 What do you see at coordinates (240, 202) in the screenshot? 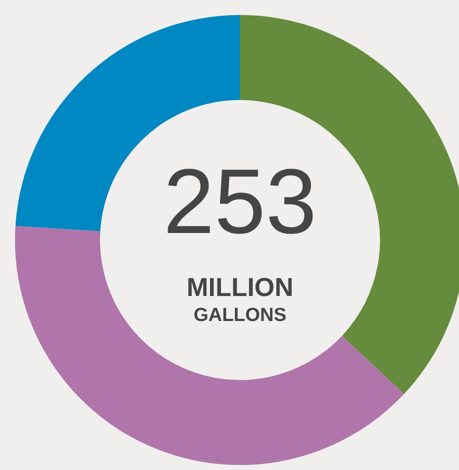
I see `text: 253` at bounding box center [240, 202].